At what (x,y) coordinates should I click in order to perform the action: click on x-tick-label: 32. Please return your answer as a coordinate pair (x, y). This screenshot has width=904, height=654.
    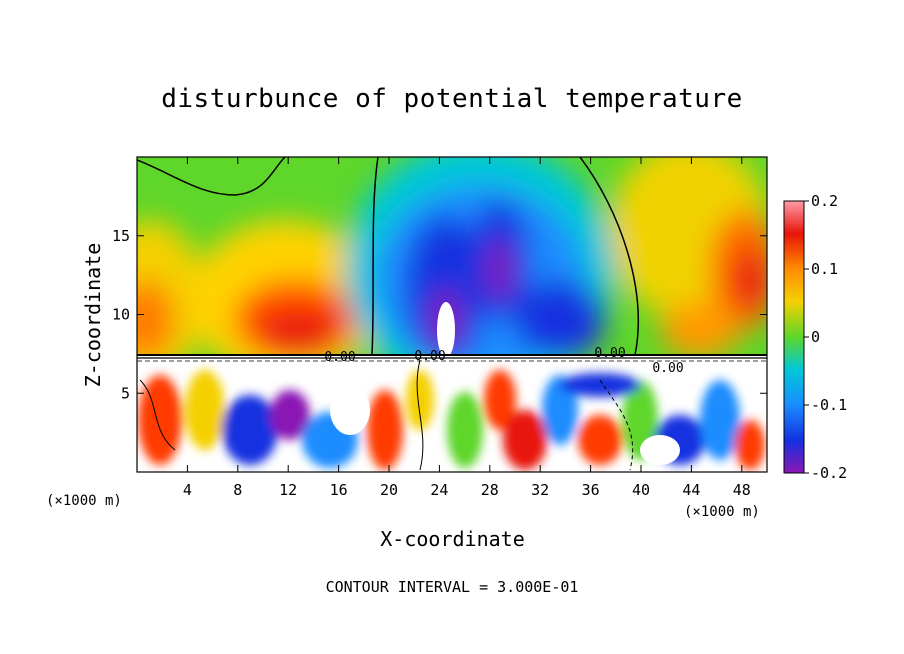
    Looking at the image, I should click on (540, 490).